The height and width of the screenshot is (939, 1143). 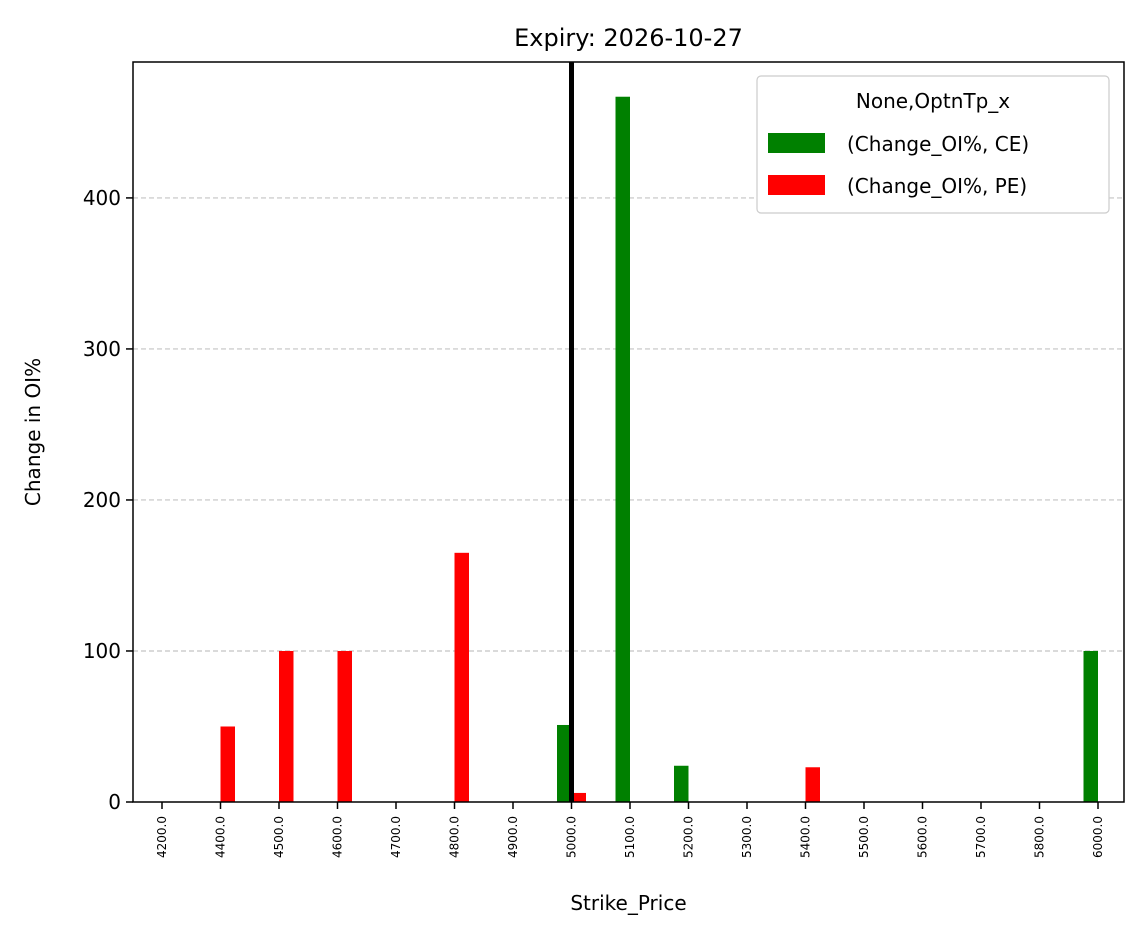 I want to click on y-tick-label: 400, so click(x=102, y=198).